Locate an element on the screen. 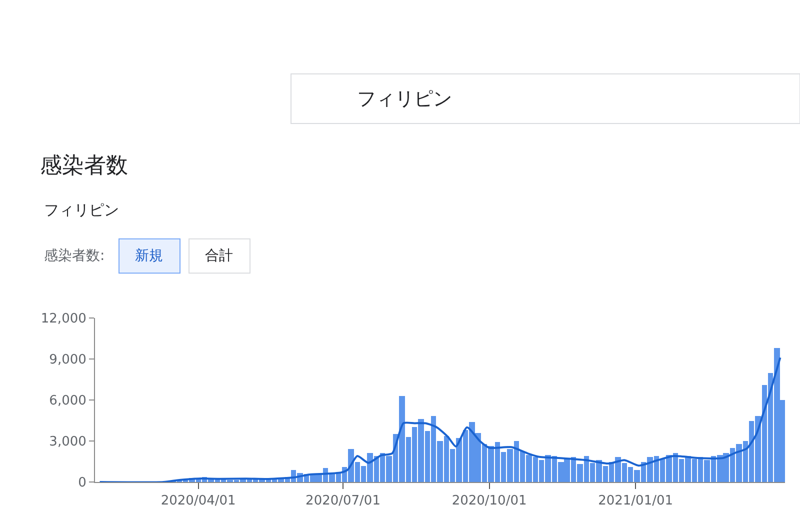  text: 新規 is located at coordinates (149, 256).